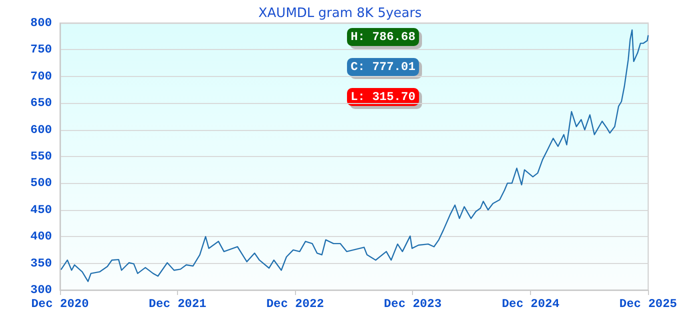 The image size is (680, 320). What do you see at coordinates (383, 67) in the screenshot?
I see `annotation: C: 777.01` at bounding box center [383, 67].